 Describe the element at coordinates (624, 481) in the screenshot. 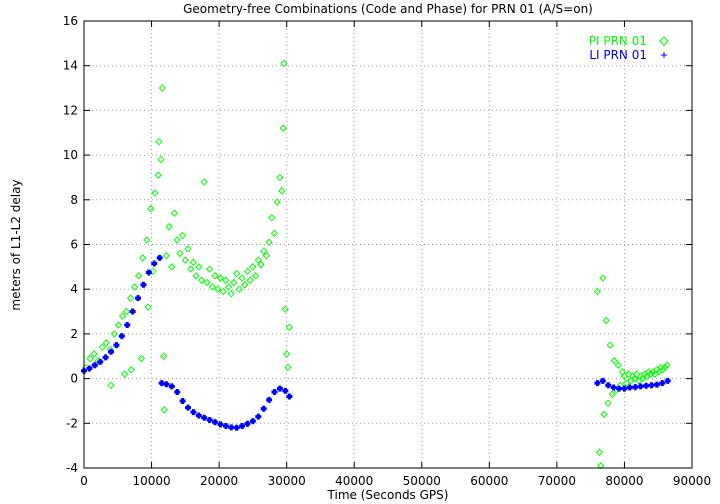

I see `x-tick-label: 80000` at that location.